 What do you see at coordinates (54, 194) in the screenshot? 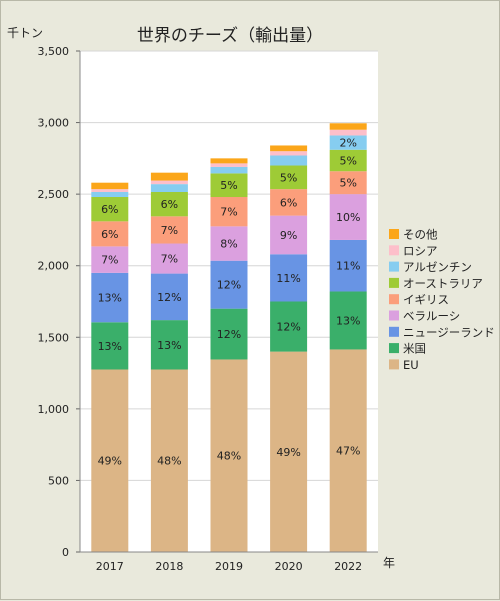
I see `y-tick-label: 2,500` at bounding box center [54, 194].